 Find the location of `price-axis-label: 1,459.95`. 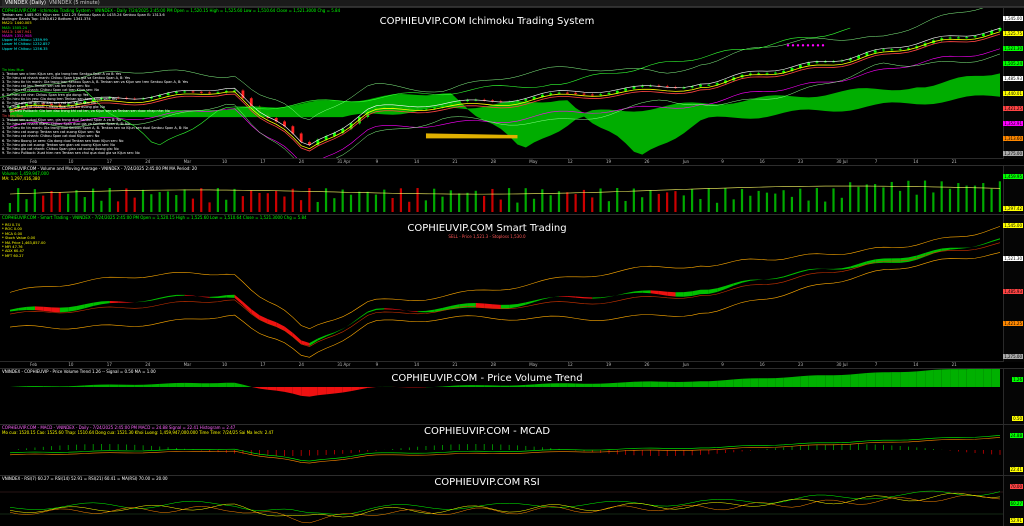

price-axis-label: 1,459.95 is located at coordinates (1013, 176).